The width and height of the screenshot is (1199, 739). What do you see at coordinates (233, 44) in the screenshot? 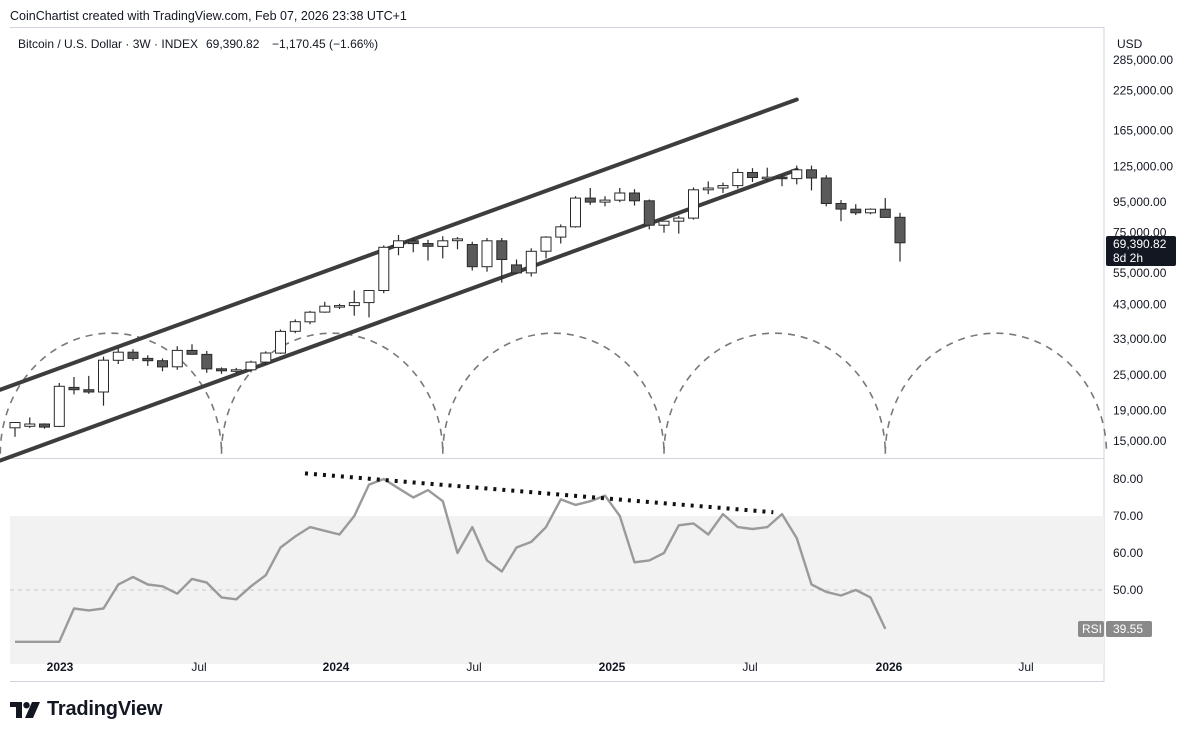
I see `legend-last-price: 69,390.82` at bounding box center [233, 44].